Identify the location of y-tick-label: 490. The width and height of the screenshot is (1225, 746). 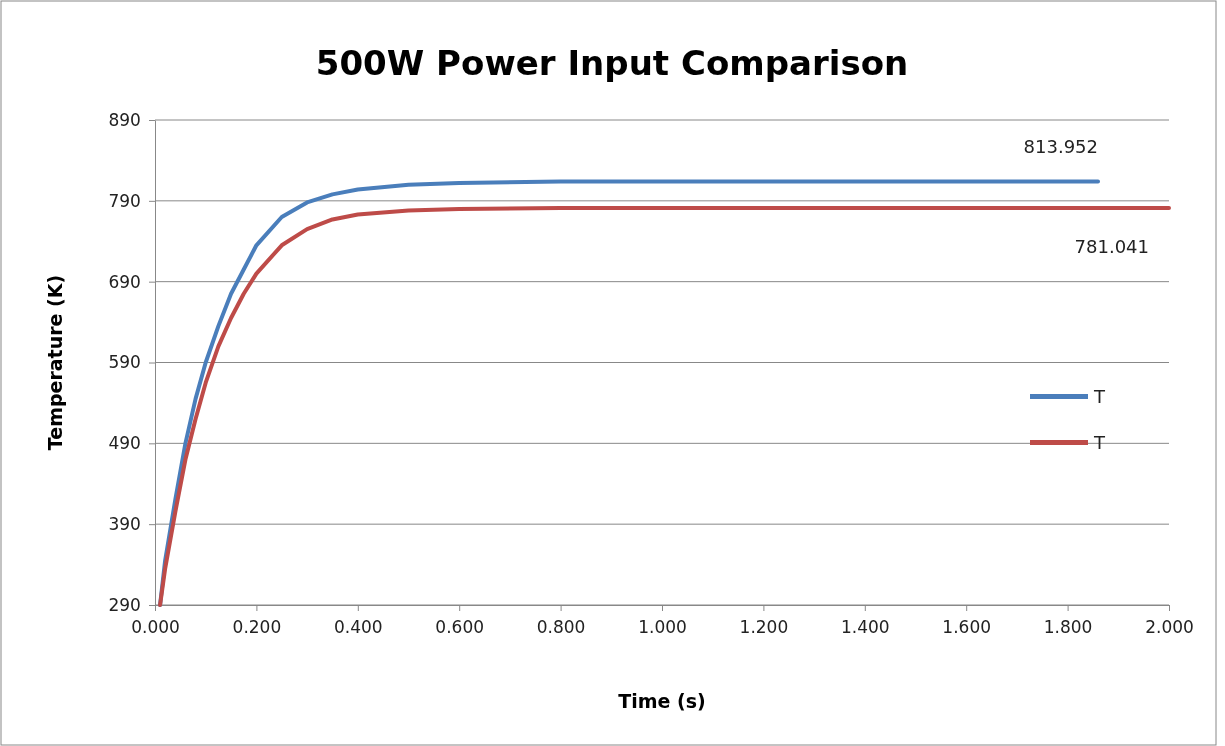
(124, 443).